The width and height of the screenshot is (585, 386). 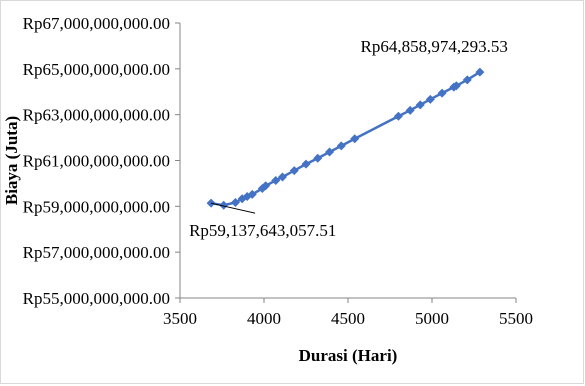 I want to click on x-tick-label: 5500, so click(x=516, y=318).